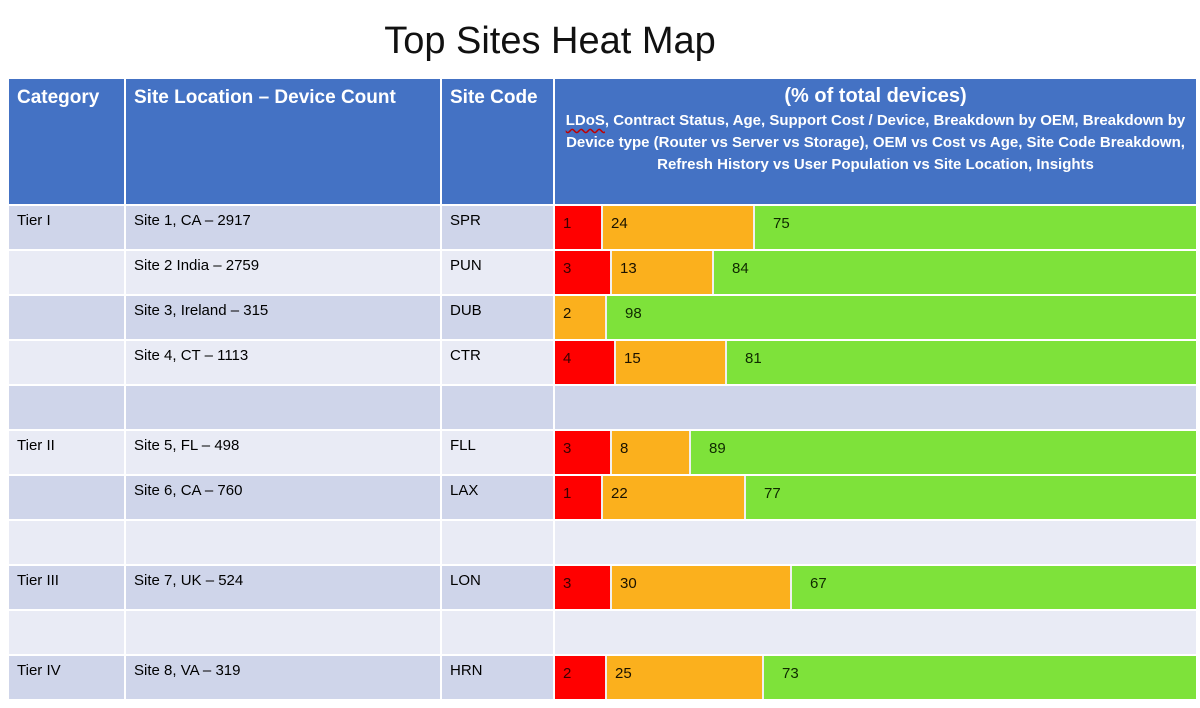 This screenshot has height=708, width=1200. Describe the element at coordinates (66, 141) in the screenshot. I see `header-category: Category` at that location.